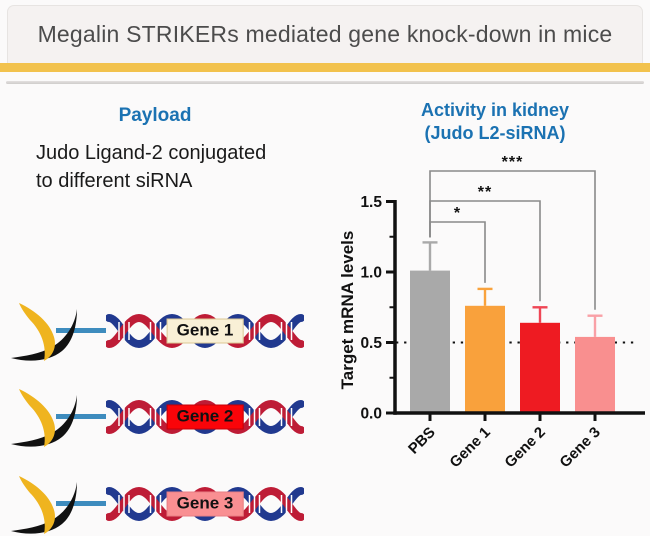 Image resolution: width=650 pixels, height=536 pixels. I want to click on gene-label-2: Gene 2, so click(205, 417).